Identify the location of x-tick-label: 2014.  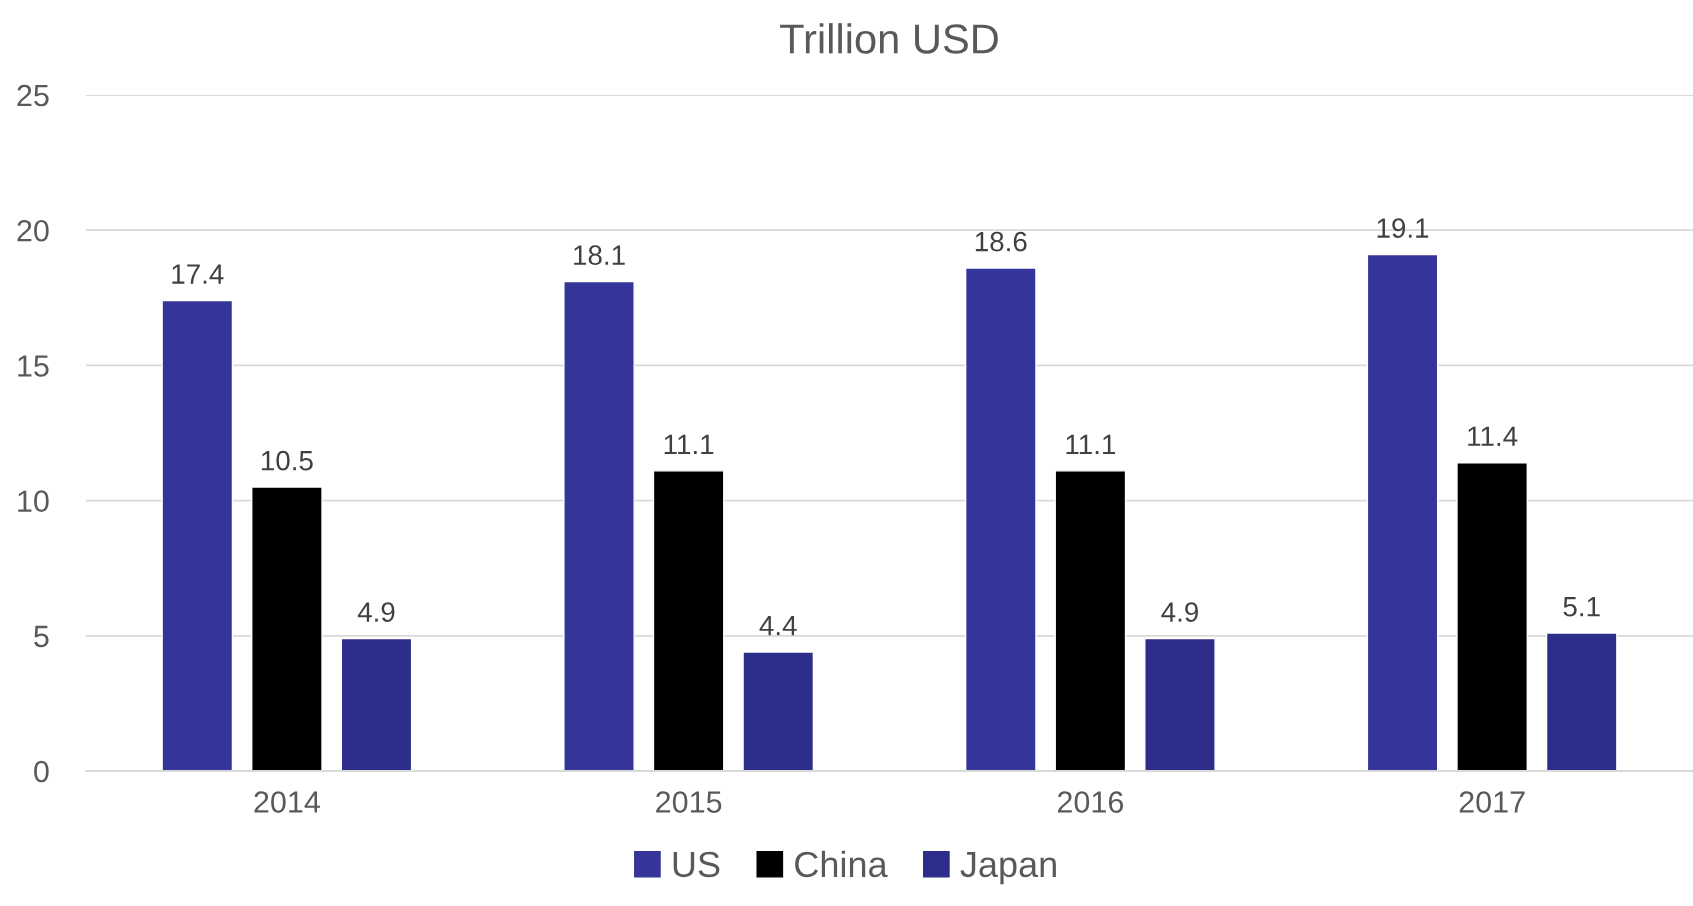
(287, 802).